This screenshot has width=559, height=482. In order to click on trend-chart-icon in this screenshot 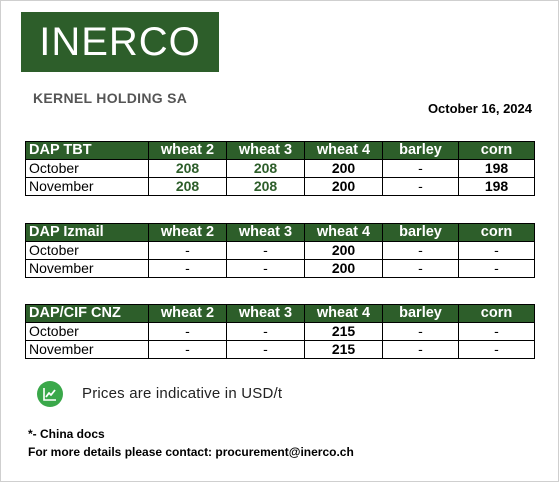, I will do `click(50, 394)`.